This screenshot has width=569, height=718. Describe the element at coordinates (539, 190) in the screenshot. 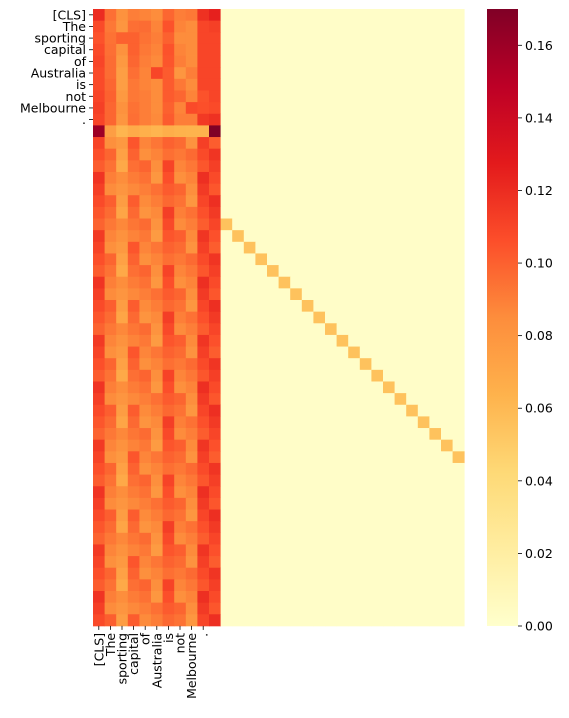

I see `colorbar-tick-label: 0.12` at that location.